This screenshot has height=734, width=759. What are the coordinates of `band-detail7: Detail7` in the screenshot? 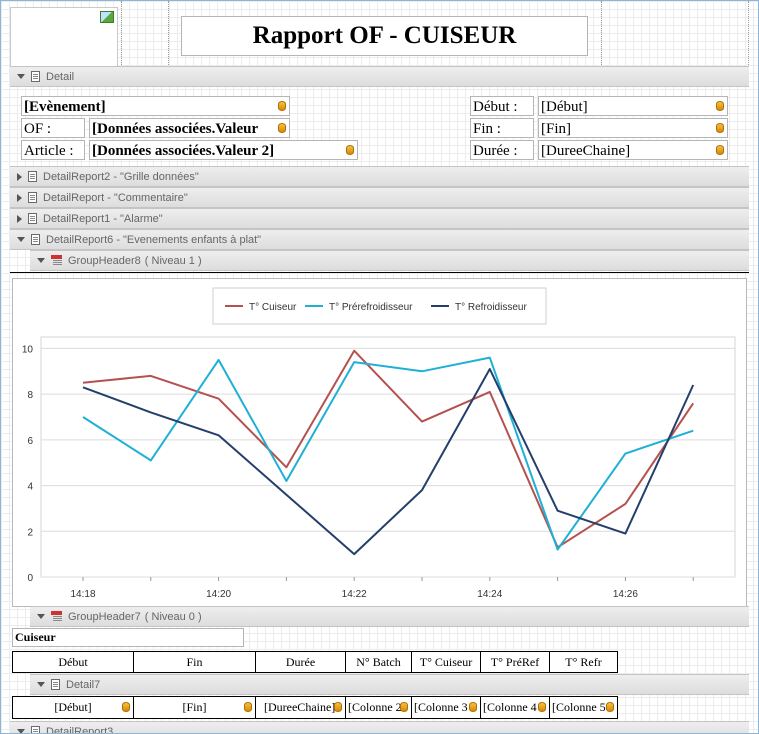 It's located at (389, 684).